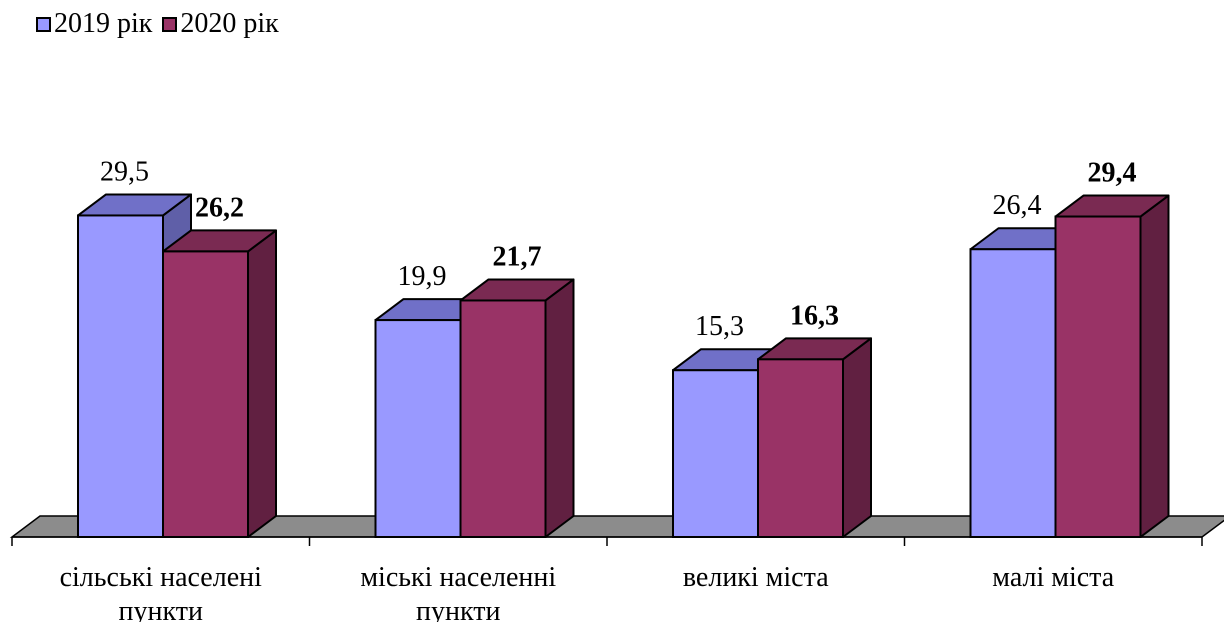 This screenshot has width=1224, height=622. What do you see at coordinates (756, 577) in the screenshot?
I see `category-label: великі міста` at bounding box center [756, 577].